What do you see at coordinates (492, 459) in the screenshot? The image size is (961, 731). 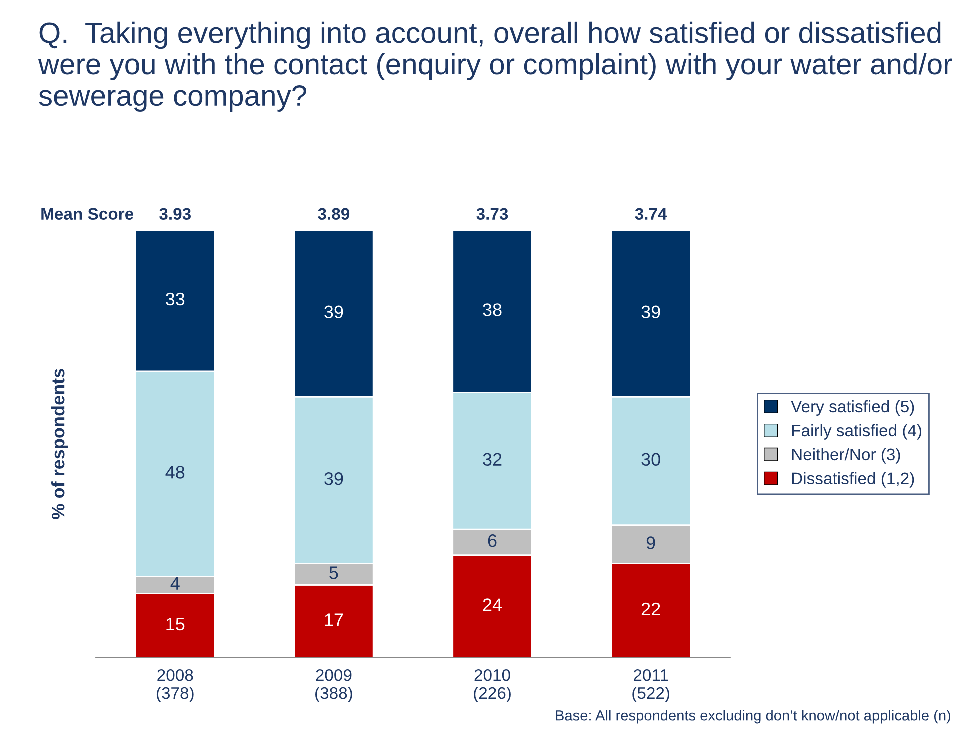 I see `data-label: 32` at bounding box center [492, 459].